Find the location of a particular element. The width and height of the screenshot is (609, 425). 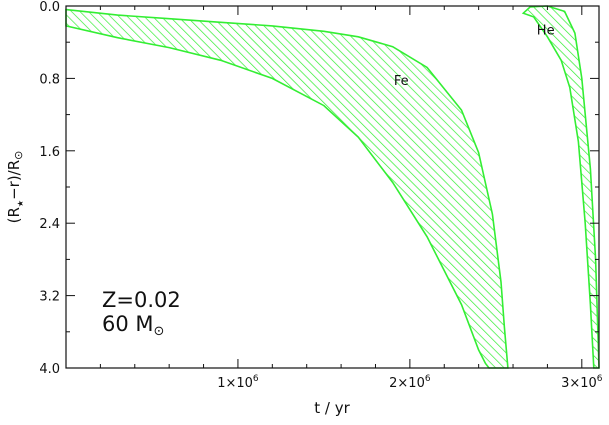

y-tick-label: 4.0 is located at coordinates (49, 369).